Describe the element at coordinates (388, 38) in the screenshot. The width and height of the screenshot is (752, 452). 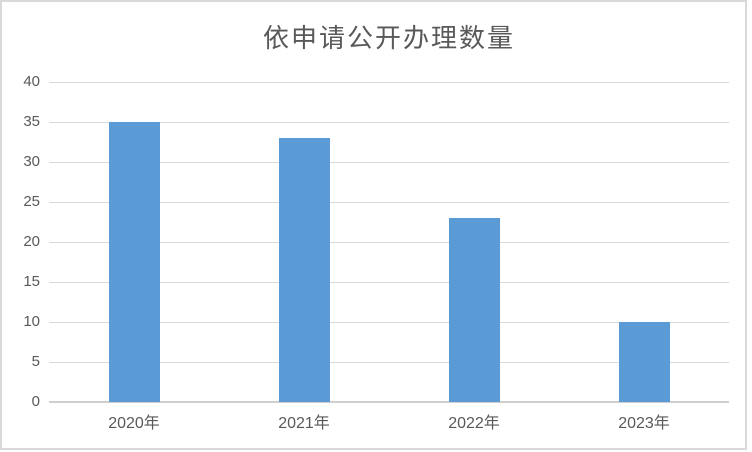
I see `chart-title: 依申请公开办理数量` at that location.